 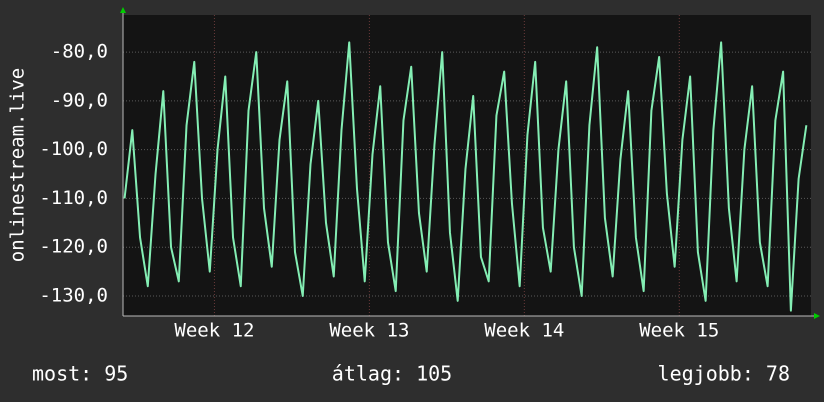 I want to click on x-tick-label: Week 13, so click(x=369, y=331).